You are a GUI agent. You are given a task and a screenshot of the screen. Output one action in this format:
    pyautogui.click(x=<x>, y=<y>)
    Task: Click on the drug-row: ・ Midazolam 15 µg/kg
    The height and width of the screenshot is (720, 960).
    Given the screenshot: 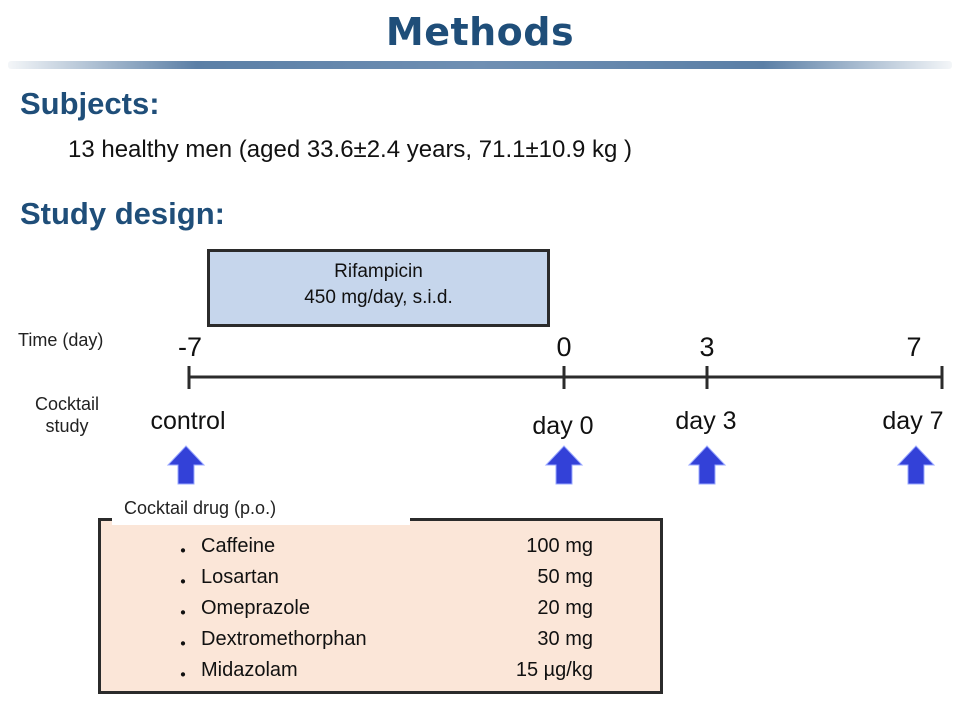 What is the action you would take?
    pyautogui.click(x=383, y=674)
    